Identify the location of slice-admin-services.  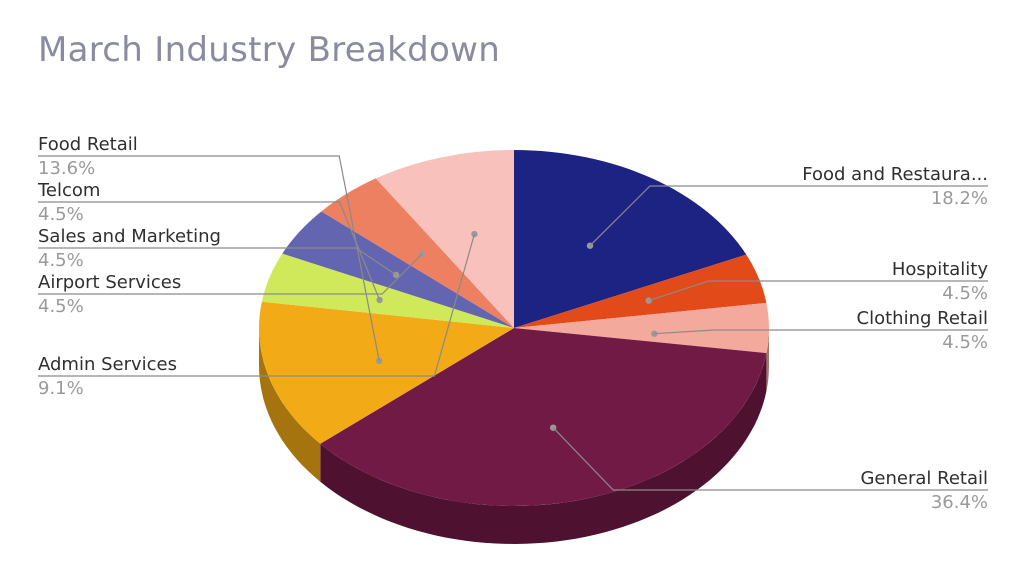
(444, 239).